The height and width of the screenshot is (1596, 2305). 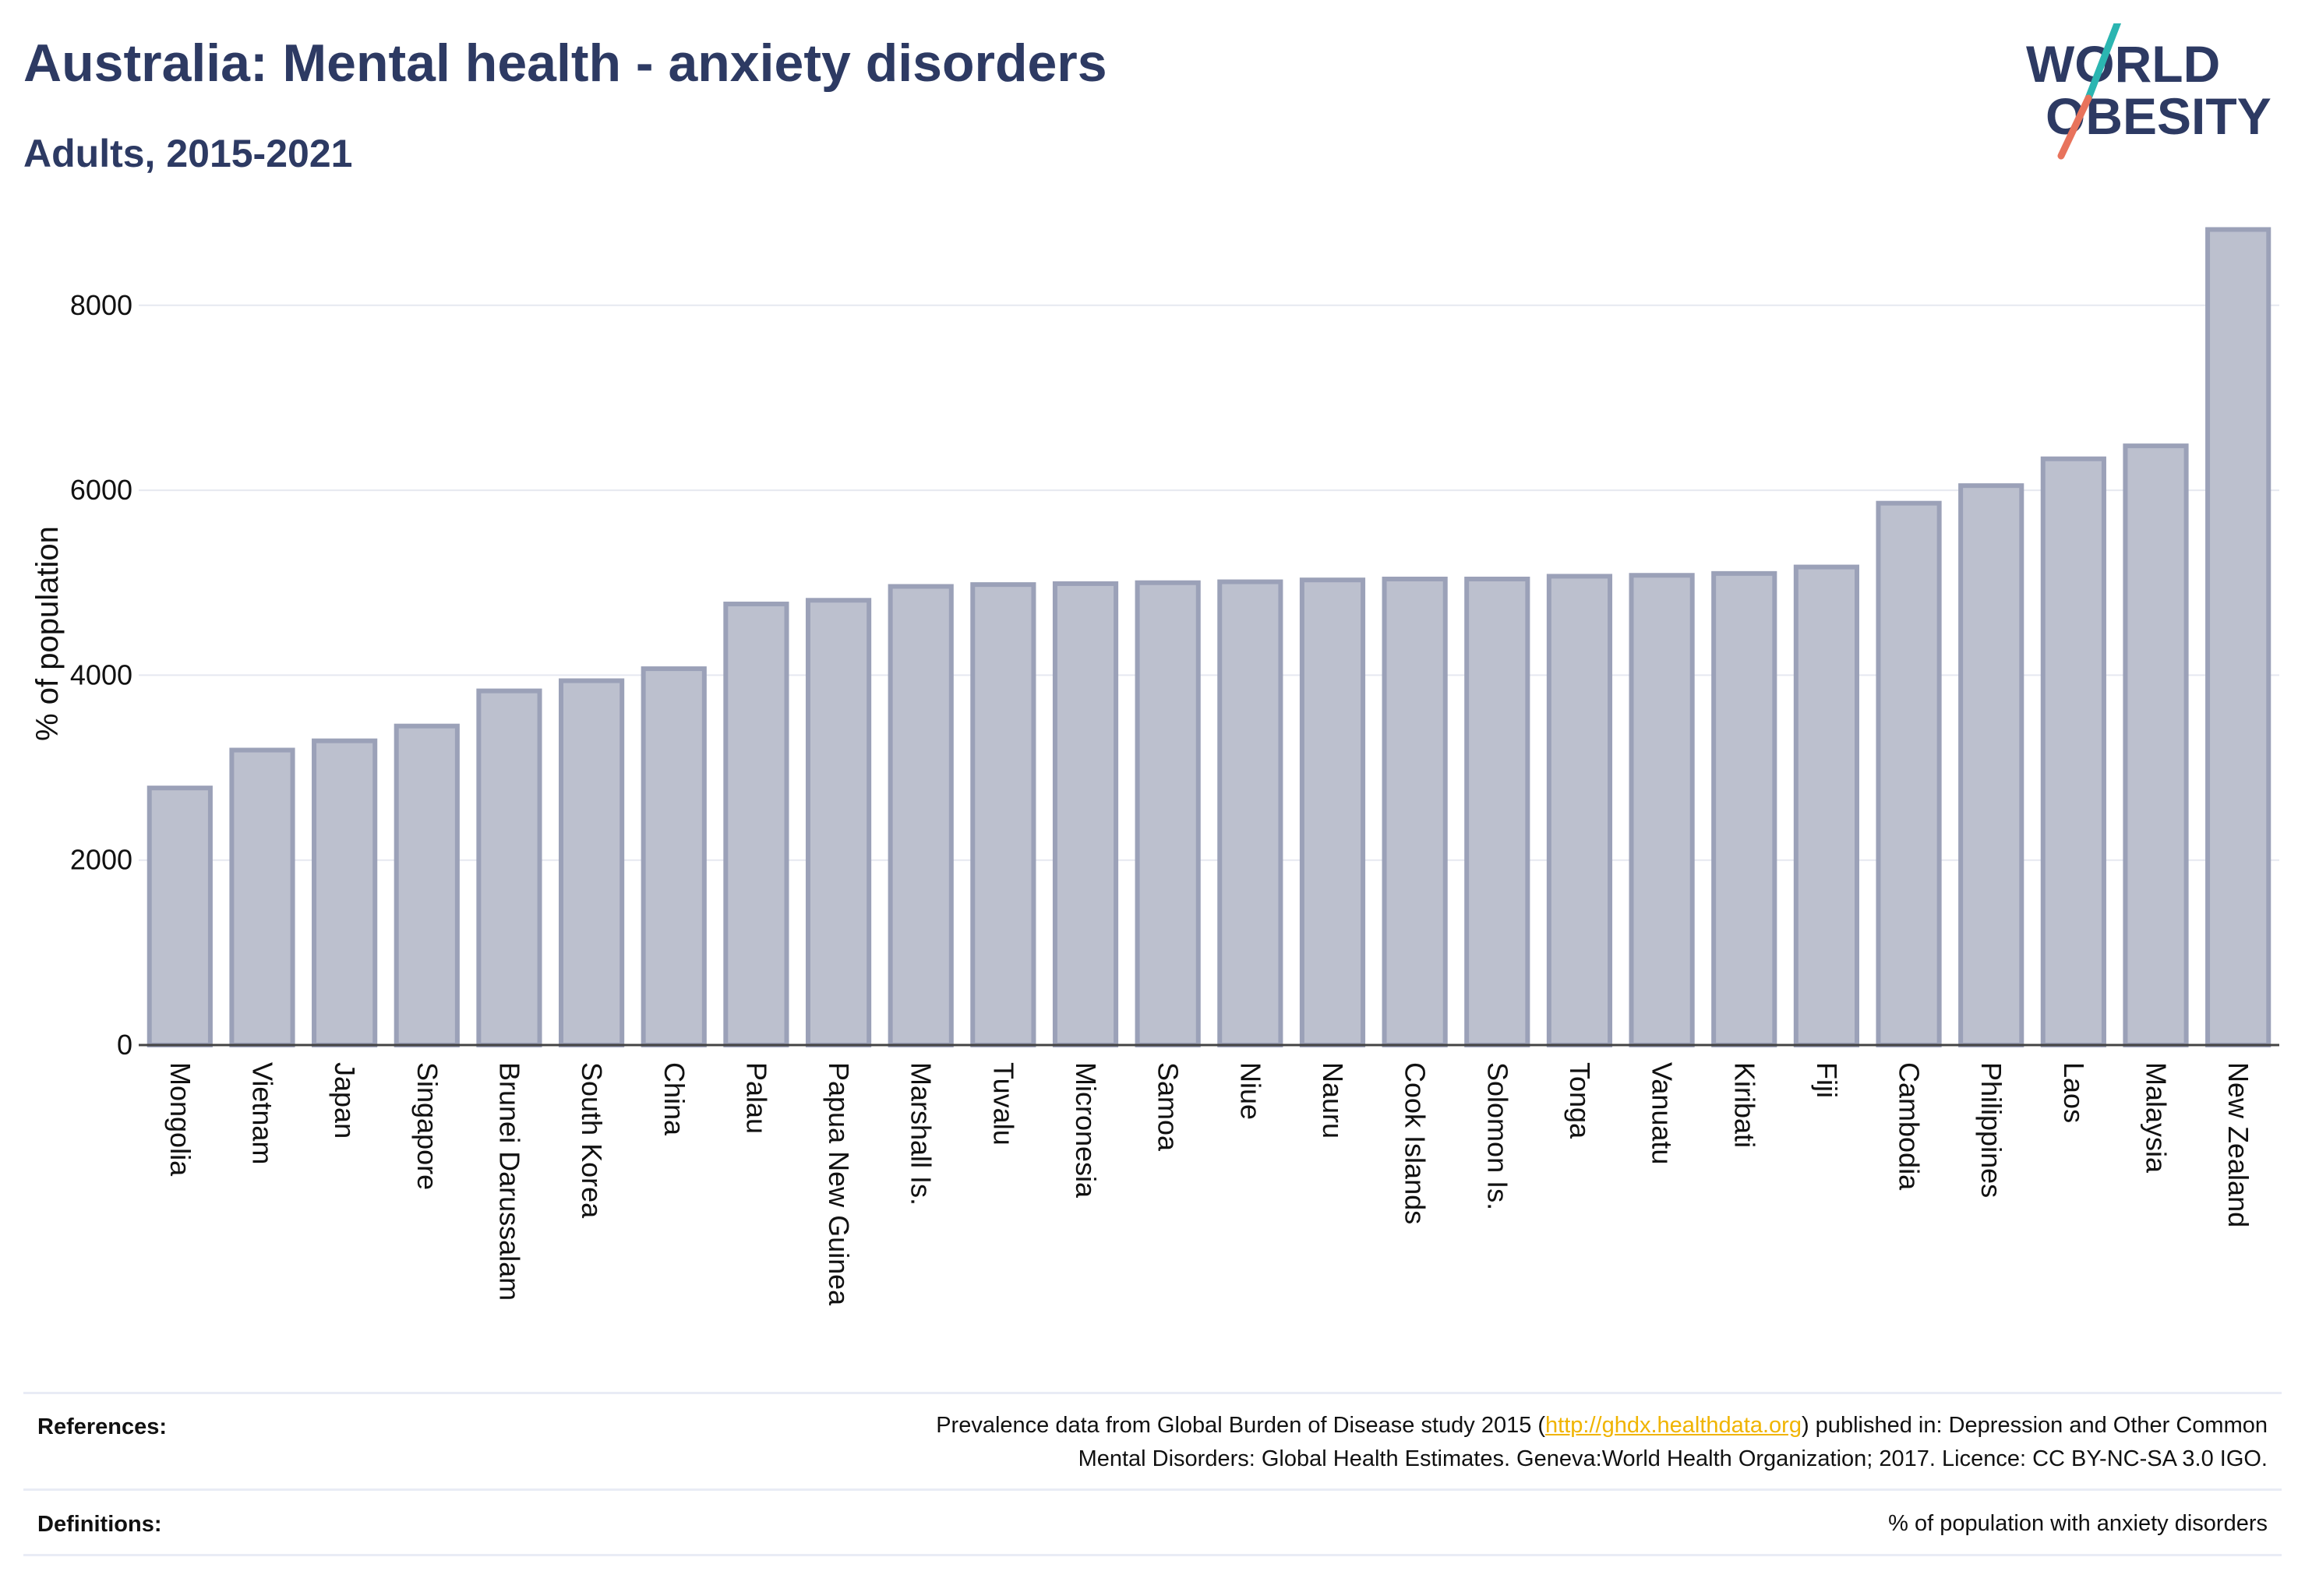 I want to click on bar-fiji, so click(x=1826, y=805).